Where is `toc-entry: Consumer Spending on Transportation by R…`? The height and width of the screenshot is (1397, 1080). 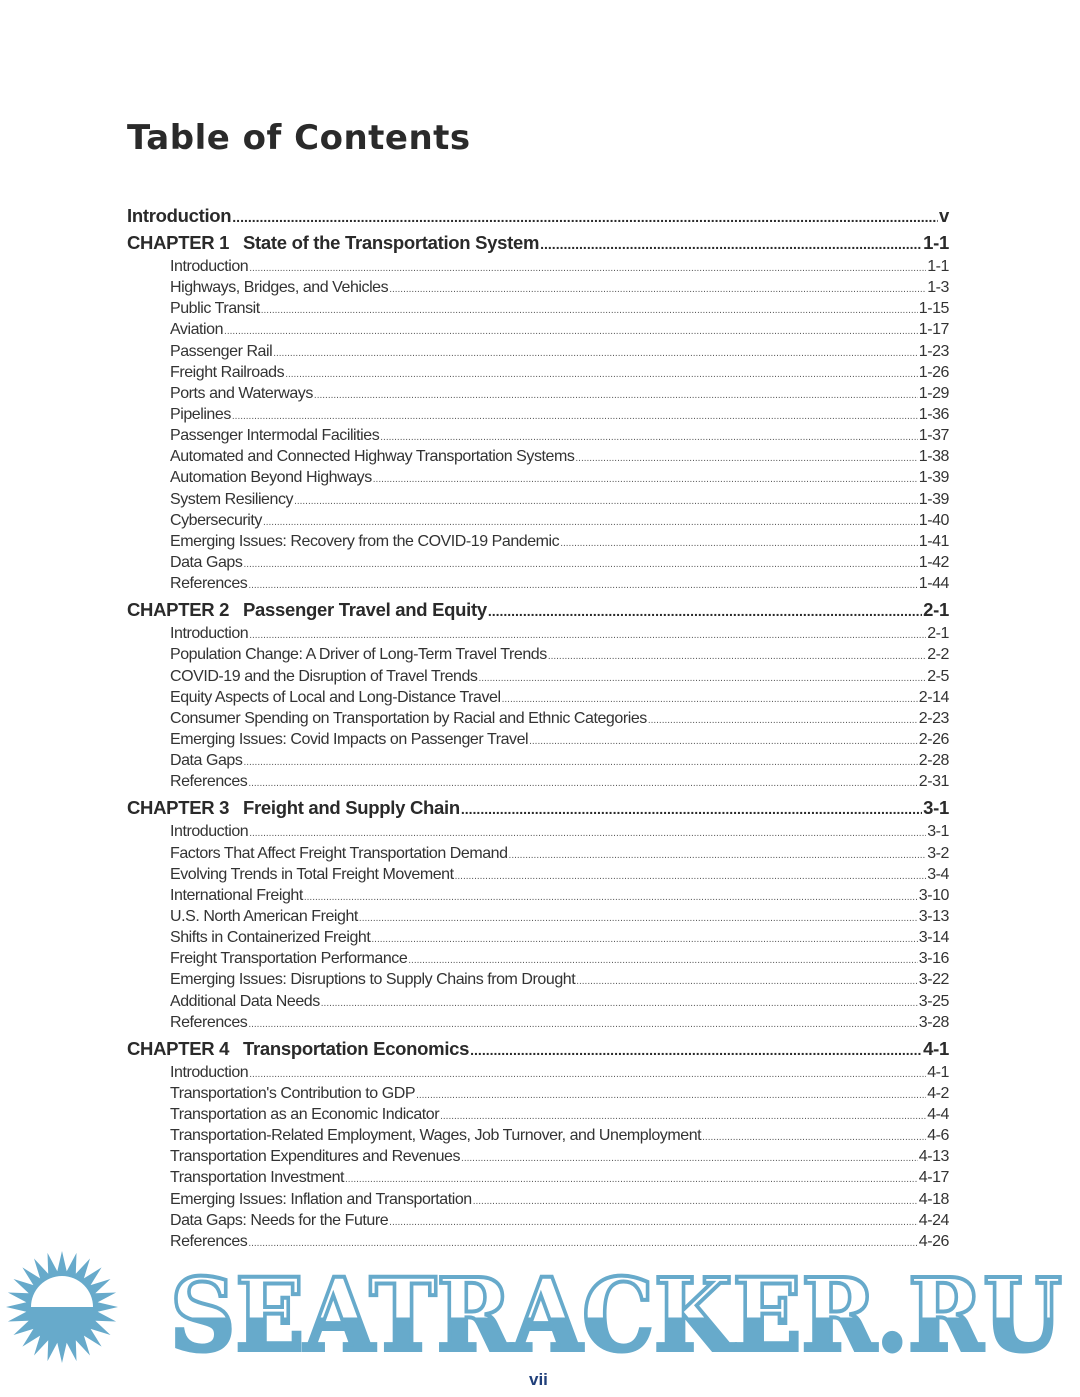
toc-entry: Consumer Spending on Transportation by R… is located at coordinates (538, 718).